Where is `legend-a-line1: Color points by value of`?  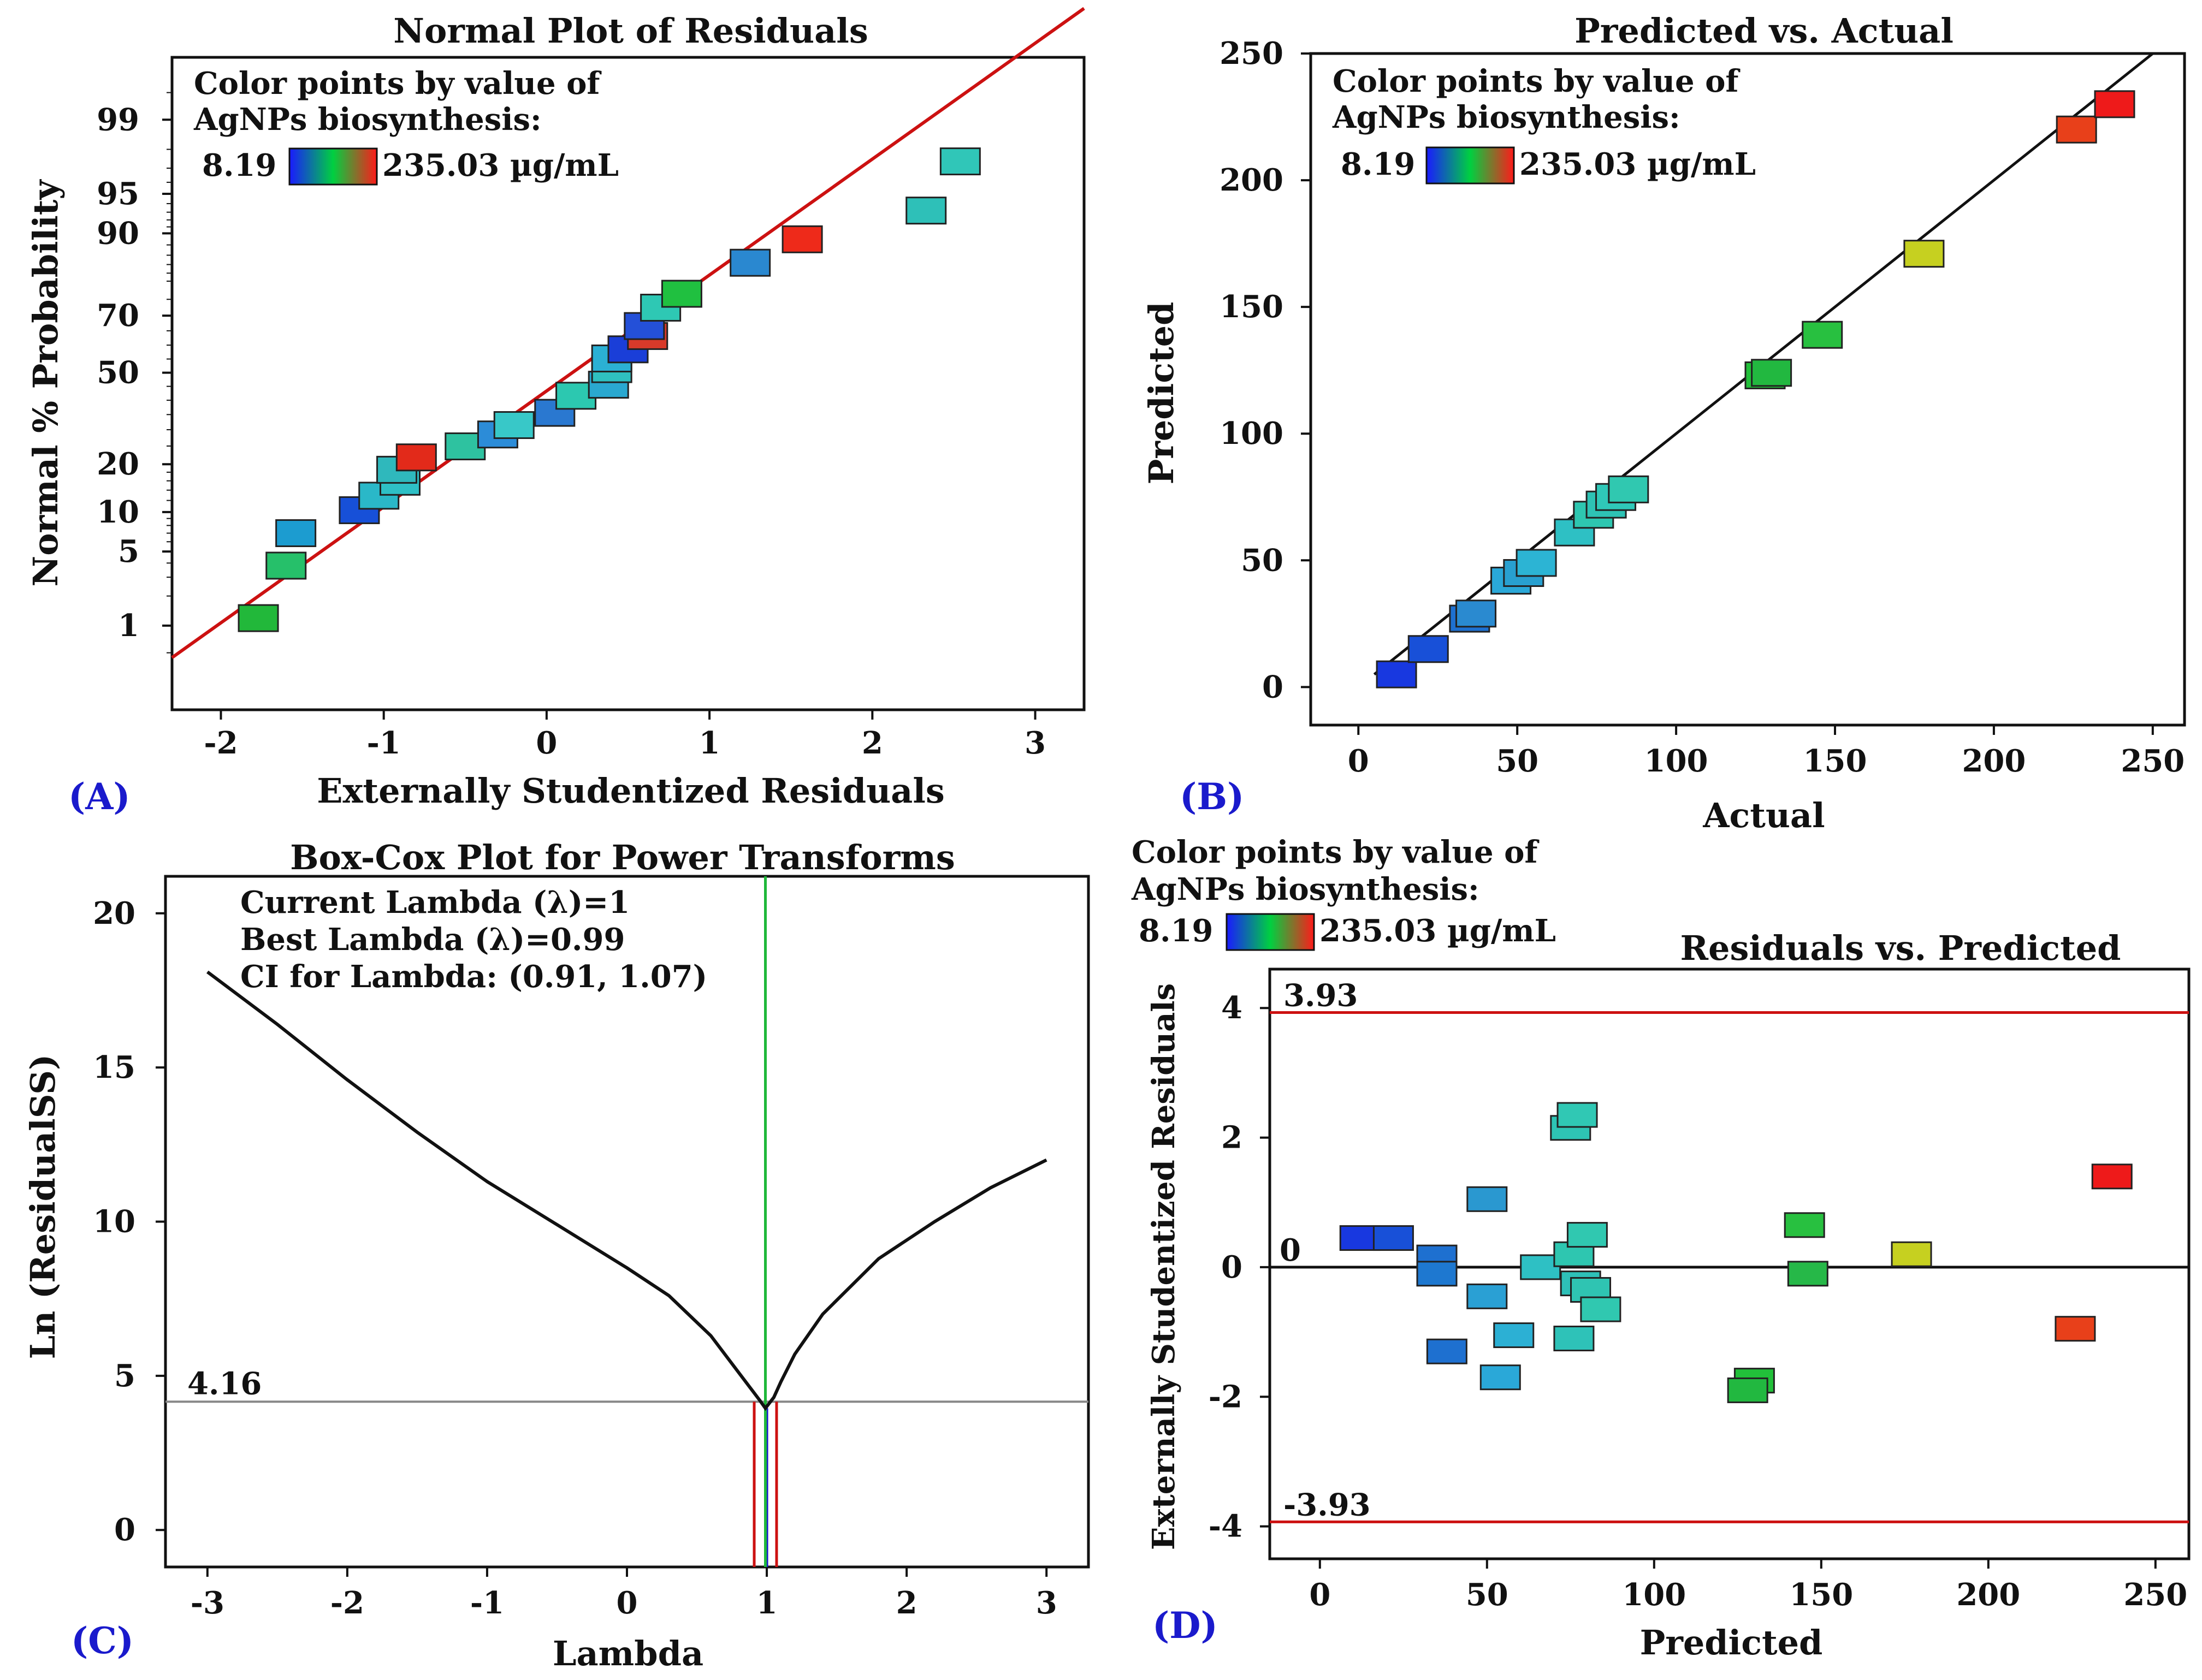
legend-a-line1: Color points by value of is located at coordinates (398, 84).